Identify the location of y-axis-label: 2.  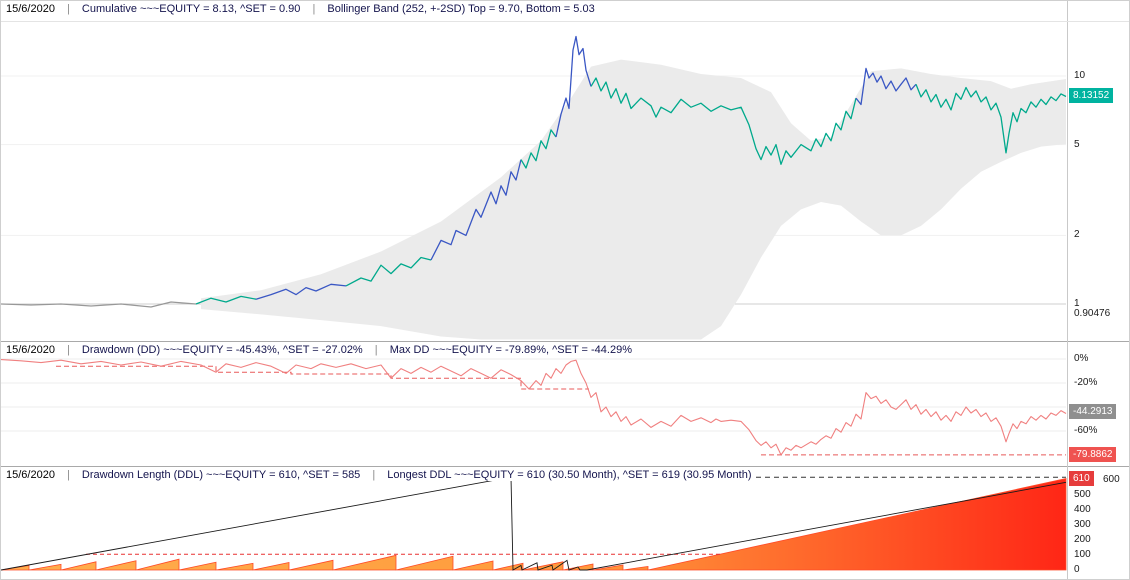
(1077, 234).